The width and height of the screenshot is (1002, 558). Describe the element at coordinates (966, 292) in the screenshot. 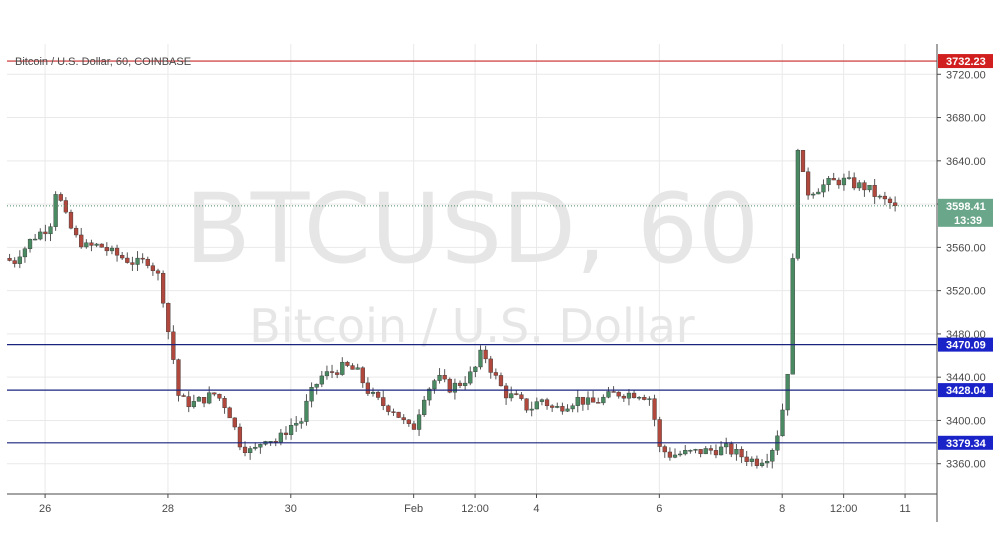

I see `price-tick-label: 3520.00` at that location.